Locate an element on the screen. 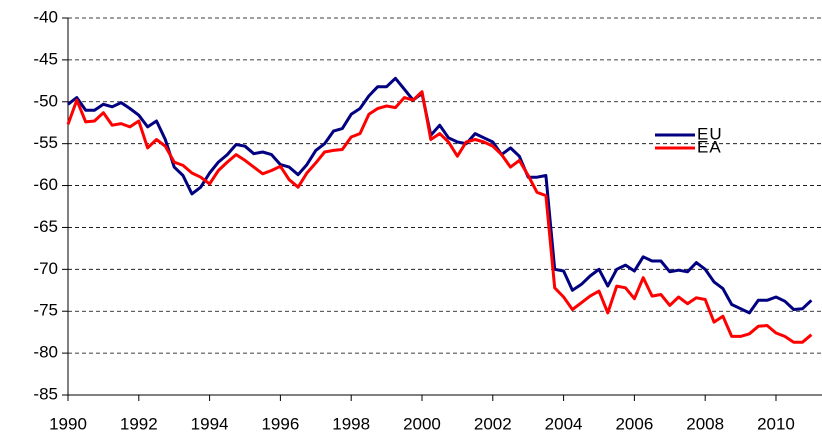  x-tick-label: 2004 is located at coordinates (564, 423).